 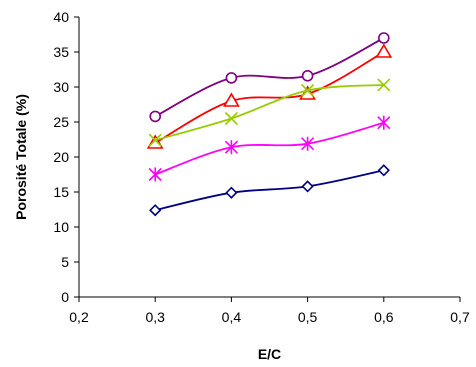 What do you see at coordinates (155, 210) in the screenshot?
I see `data-point-s4-p0` at bounding box center [155, 210].